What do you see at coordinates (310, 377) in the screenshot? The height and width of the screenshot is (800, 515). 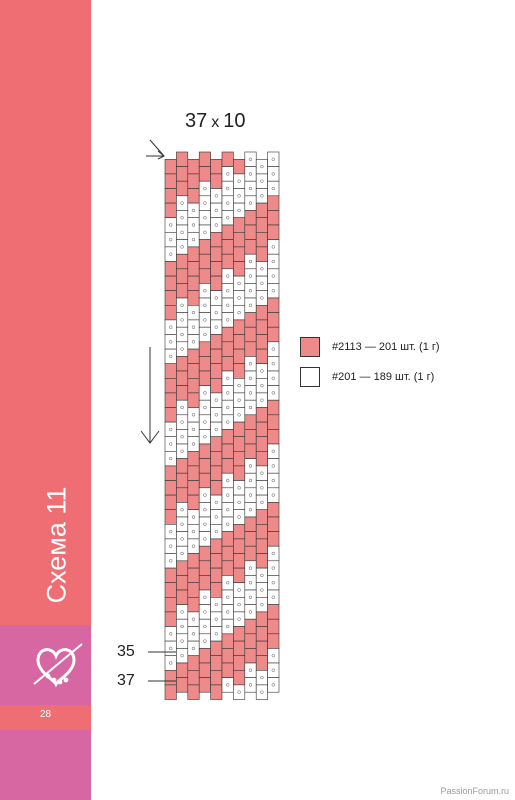 I see `legend-swatch-white` at bounding box center [310, 377].